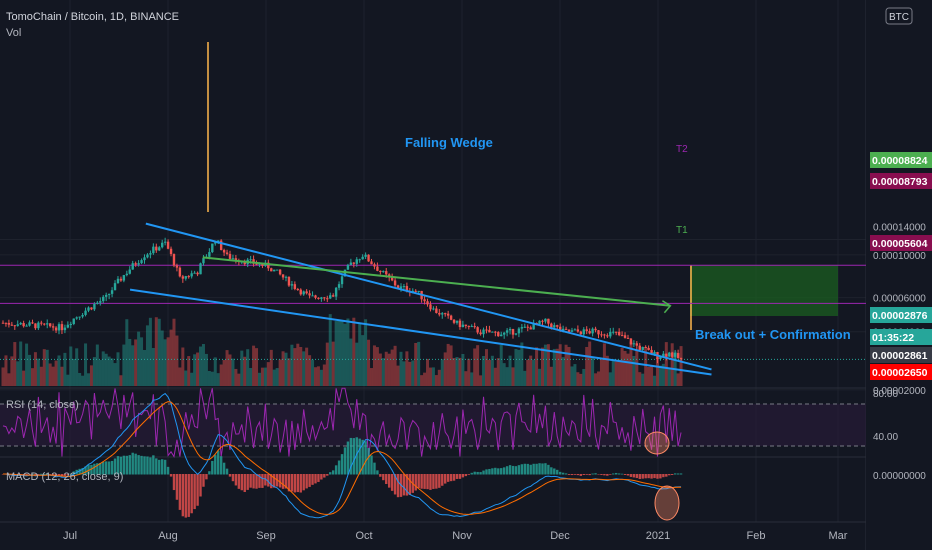  I want to click on price-tag-text: 0.00002861, so click(900, 356).